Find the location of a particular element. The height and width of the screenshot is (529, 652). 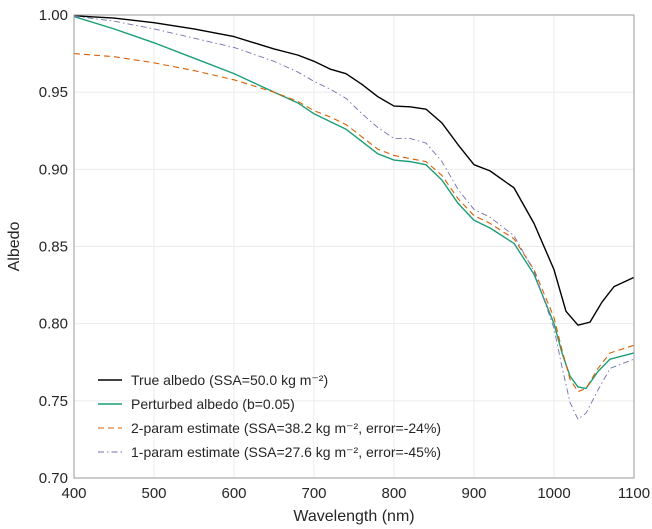

legend-entry-0: True albedo (SSA=50.0 kg m⁻²) is located at coordinates (229, 380).